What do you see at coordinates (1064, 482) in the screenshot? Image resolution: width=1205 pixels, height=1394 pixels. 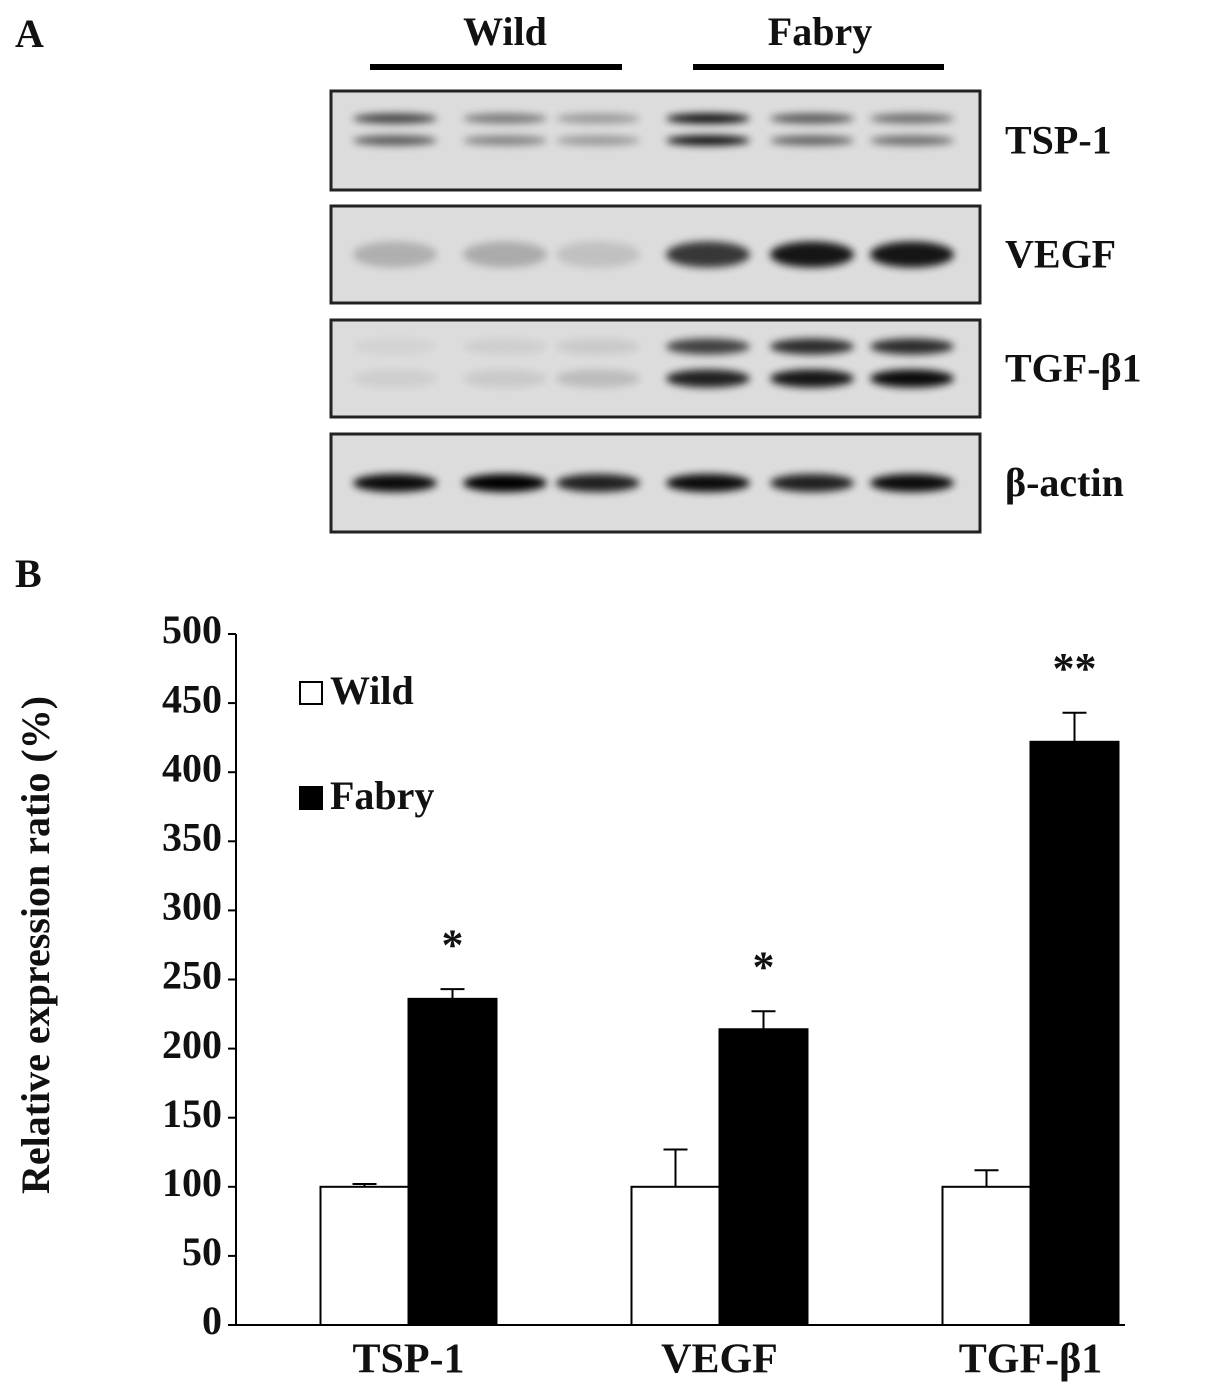 I see `row-label: β-actin` at bounding box center [1064, 482].